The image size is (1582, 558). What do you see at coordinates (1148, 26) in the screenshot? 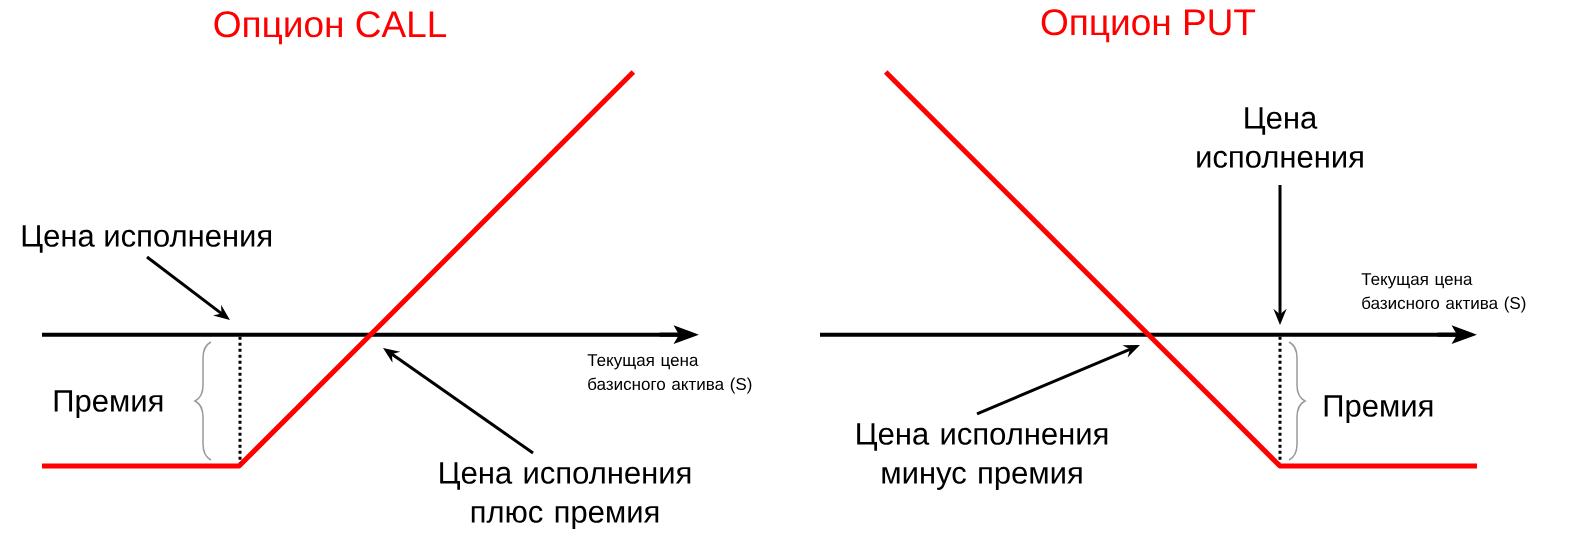
I see `chart-title: Опцион PUT` at bounding box center [1148, 26].